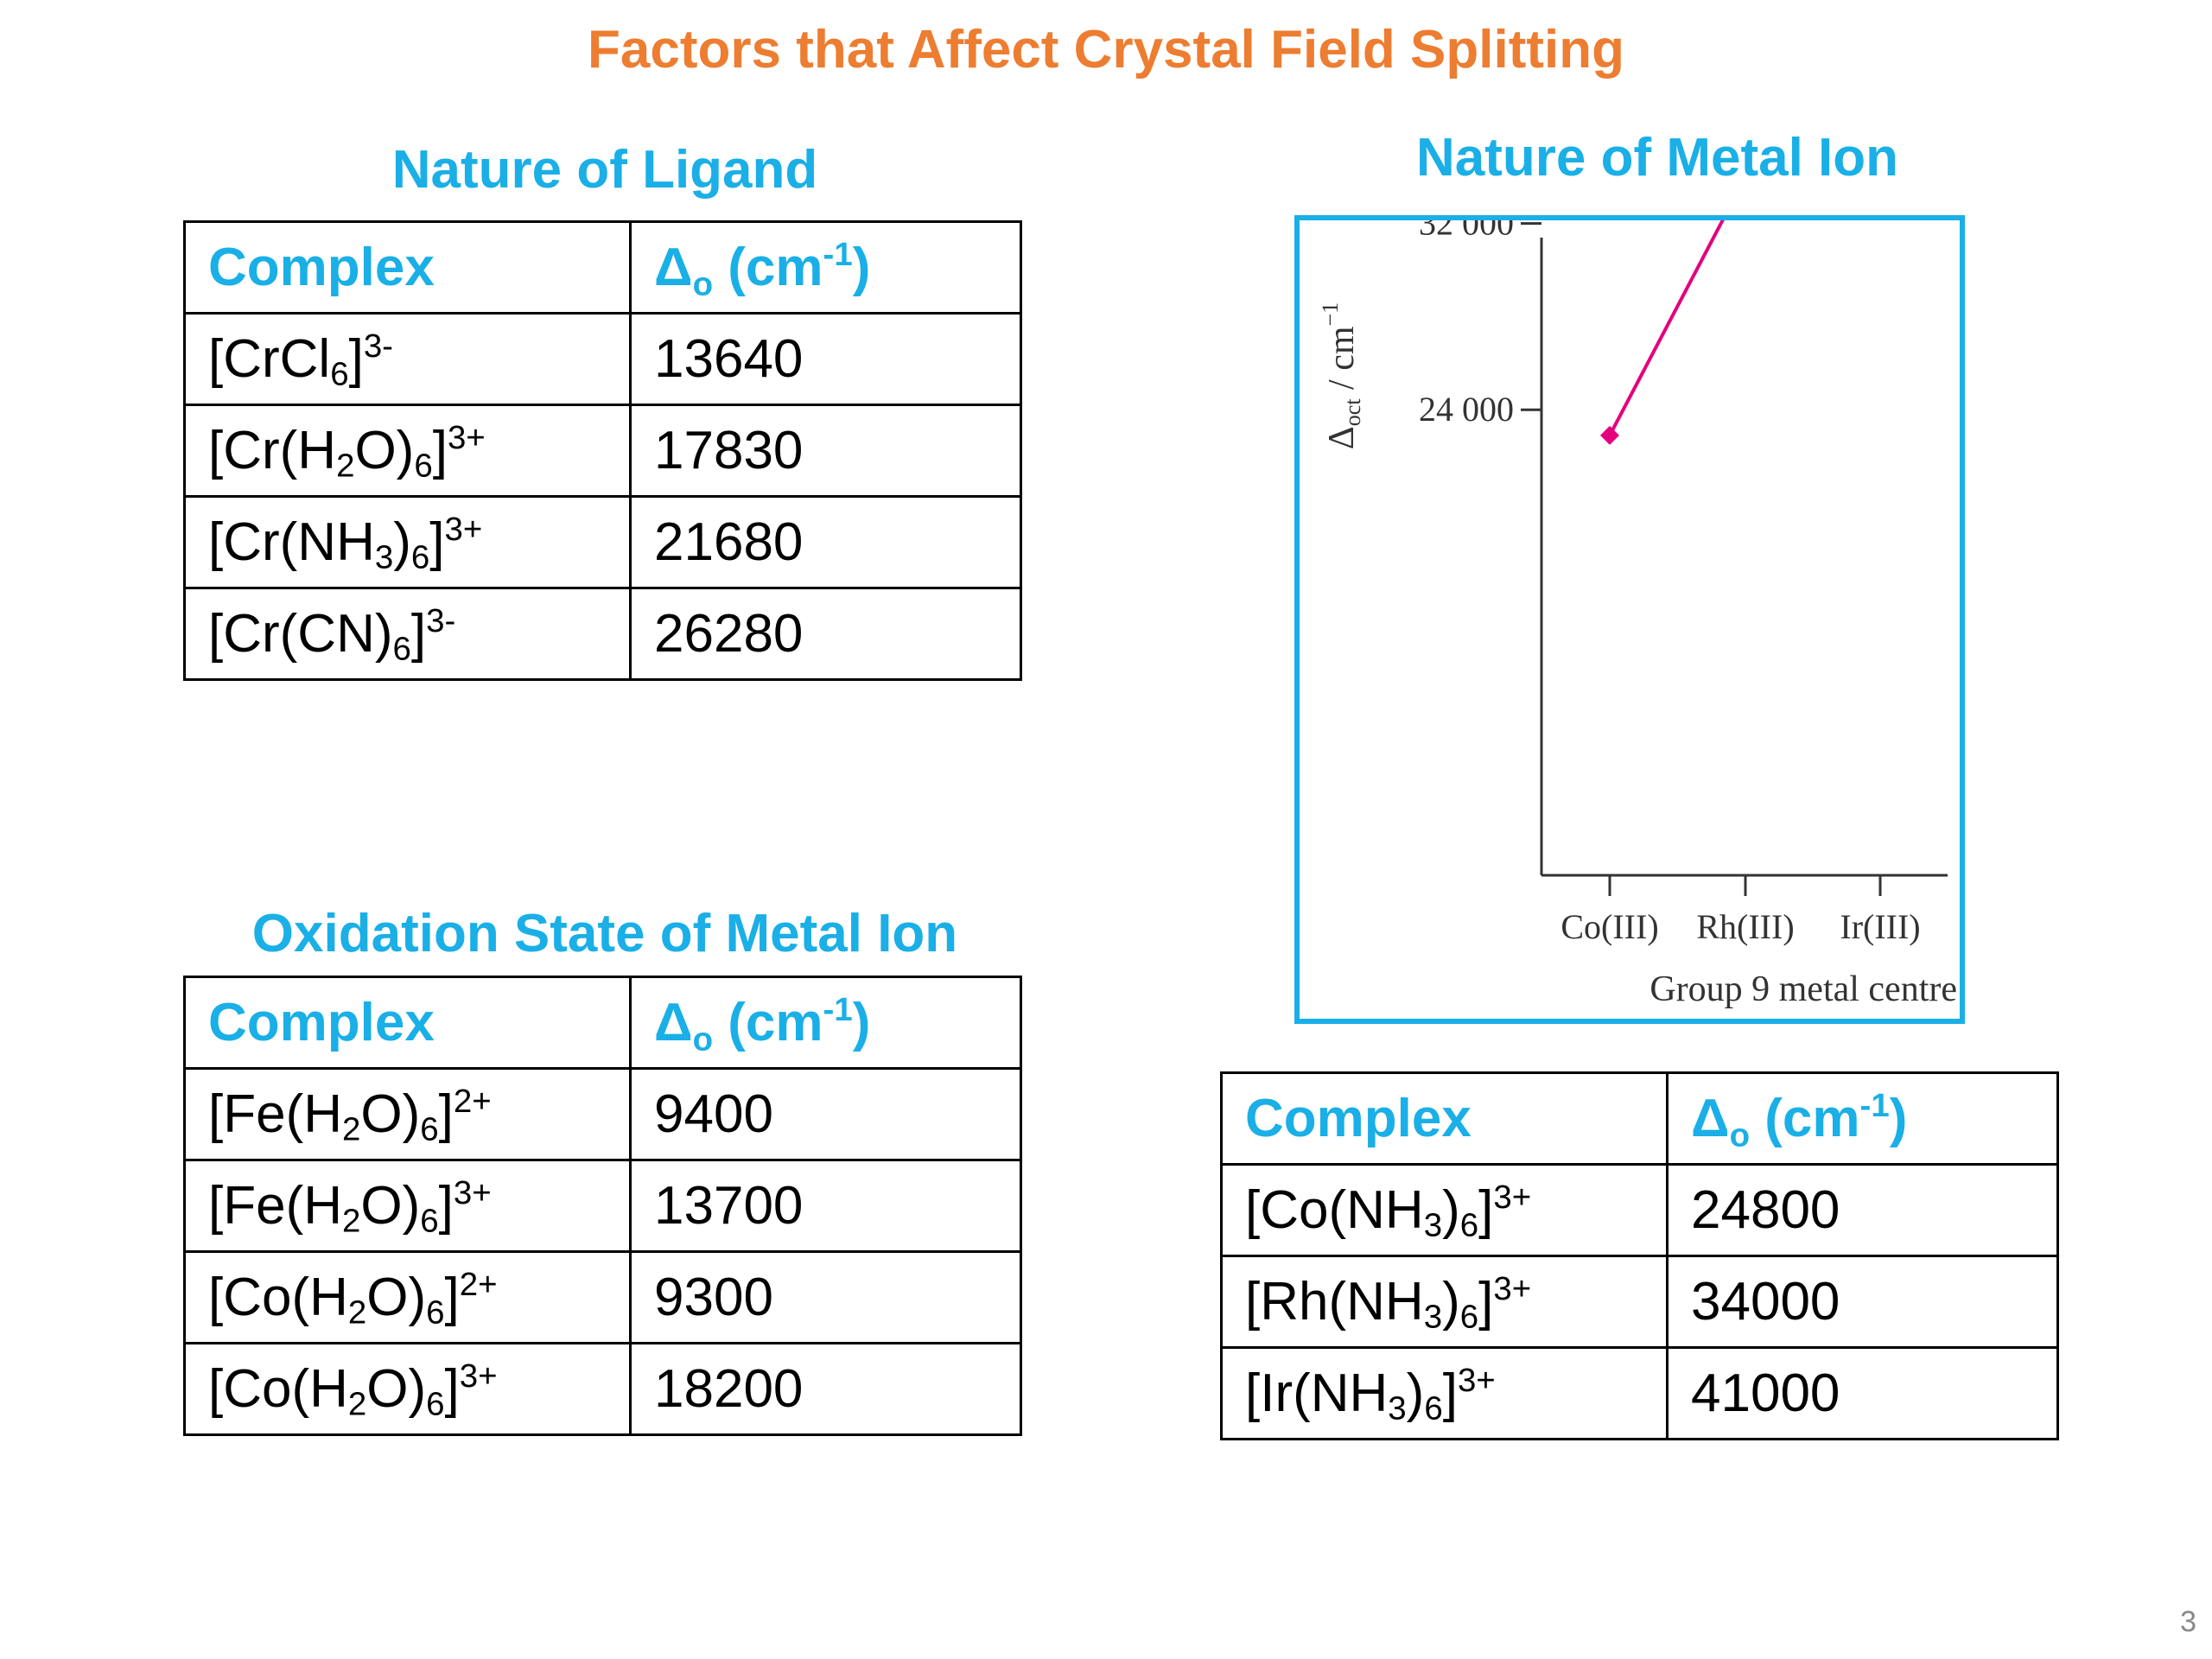 This screenshot has height=1659, width=2212. I want to click on column-header-delta: Δo (cm-1), so click(1862, 1118).